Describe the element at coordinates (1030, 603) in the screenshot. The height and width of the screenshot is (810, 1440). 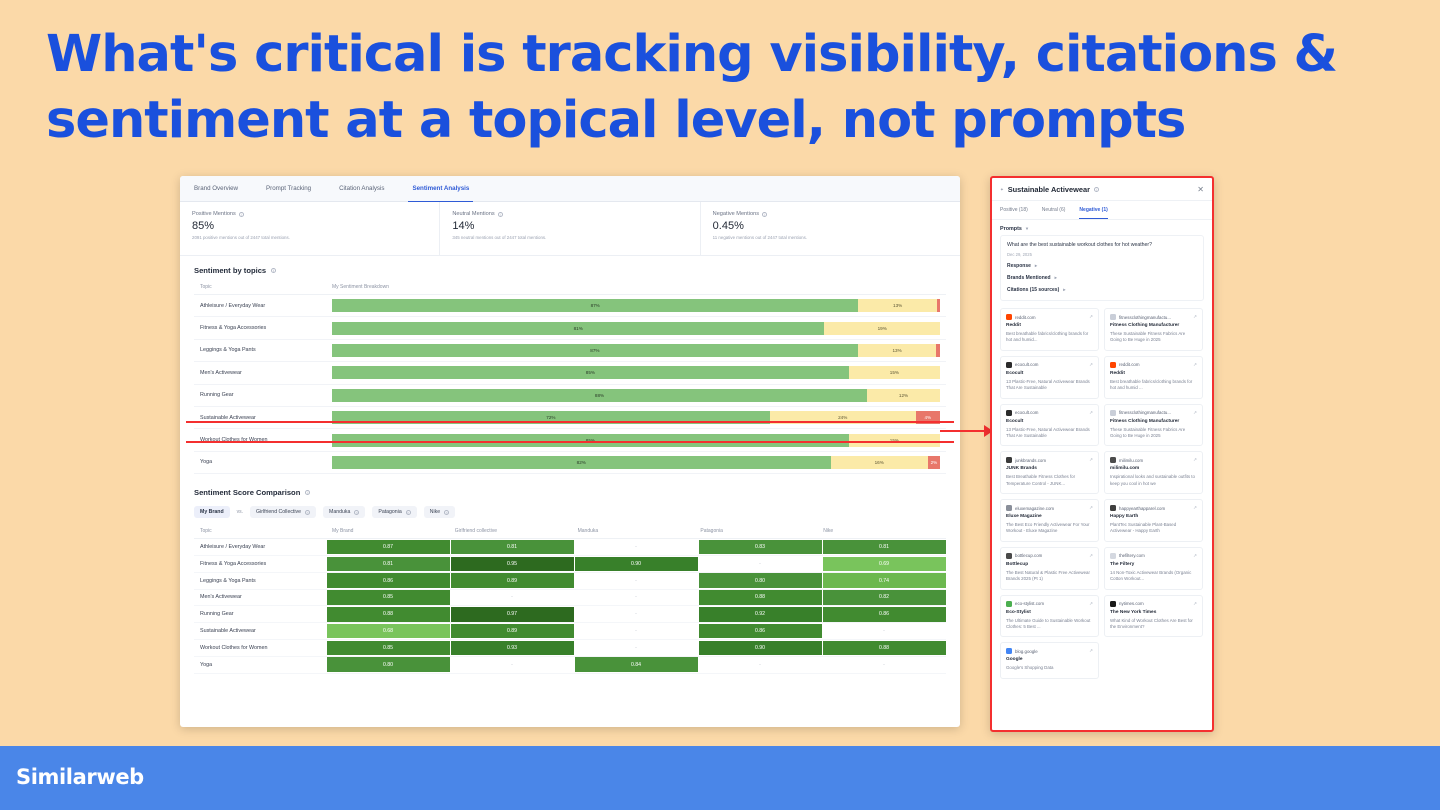
I see `citation-domain: eco-stylist.com` at that location.